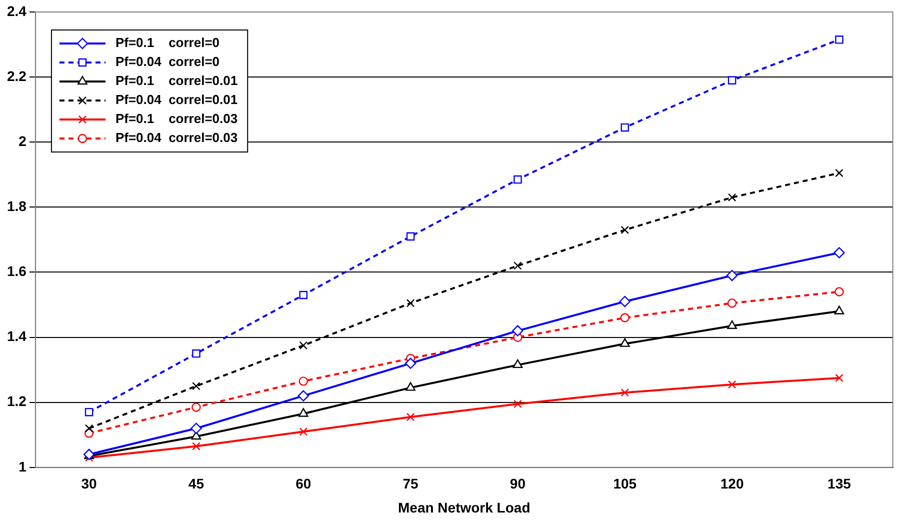  What do you see at coordinates (410, 484) in the screenshot?
I see `x-tick-label: 75` at bounding box center [410, 484].